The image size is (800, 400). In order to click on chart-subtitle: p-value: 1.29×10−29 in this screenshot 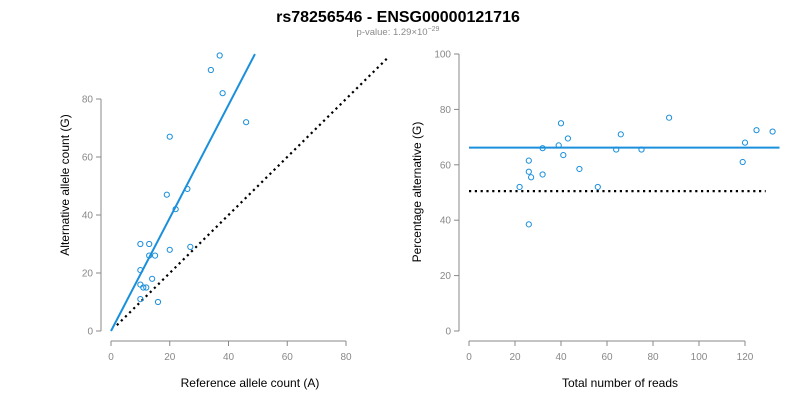, I will do `click(398, 32)`.